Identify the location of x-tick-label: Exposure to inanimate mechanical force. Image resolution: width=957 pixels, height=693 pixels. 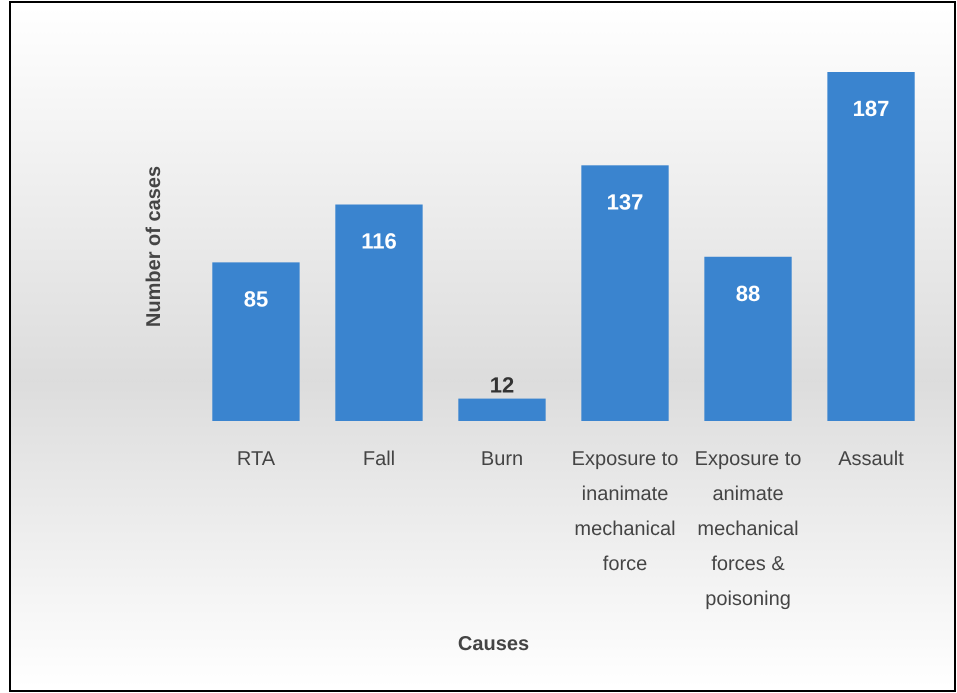
(625, 511).